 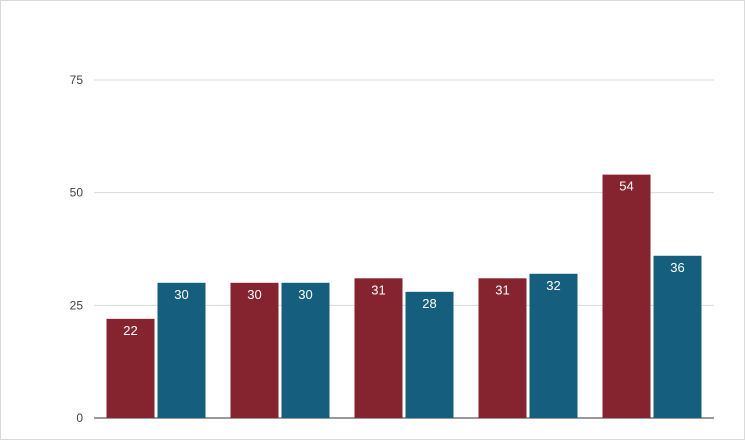 I want to click on y-tick-label: 25, so click(x=77, y=305).